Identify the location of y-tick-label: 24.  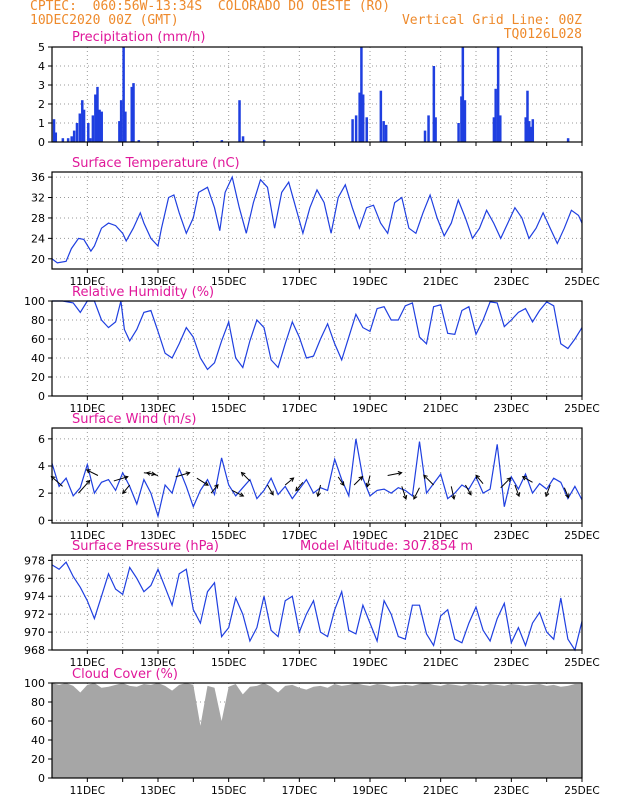
(38, 238).